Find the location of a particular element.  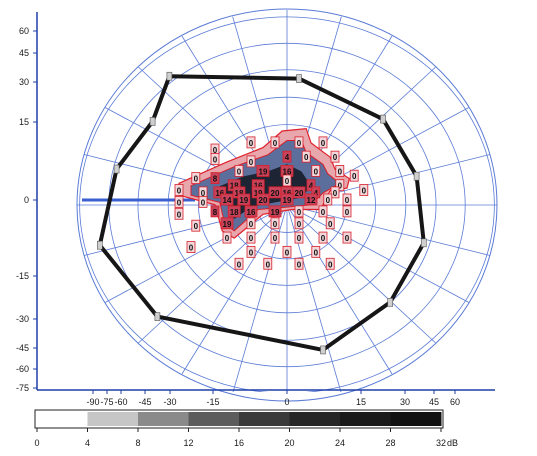

y-tick-label: 30 is located at coordinates (24, 82).